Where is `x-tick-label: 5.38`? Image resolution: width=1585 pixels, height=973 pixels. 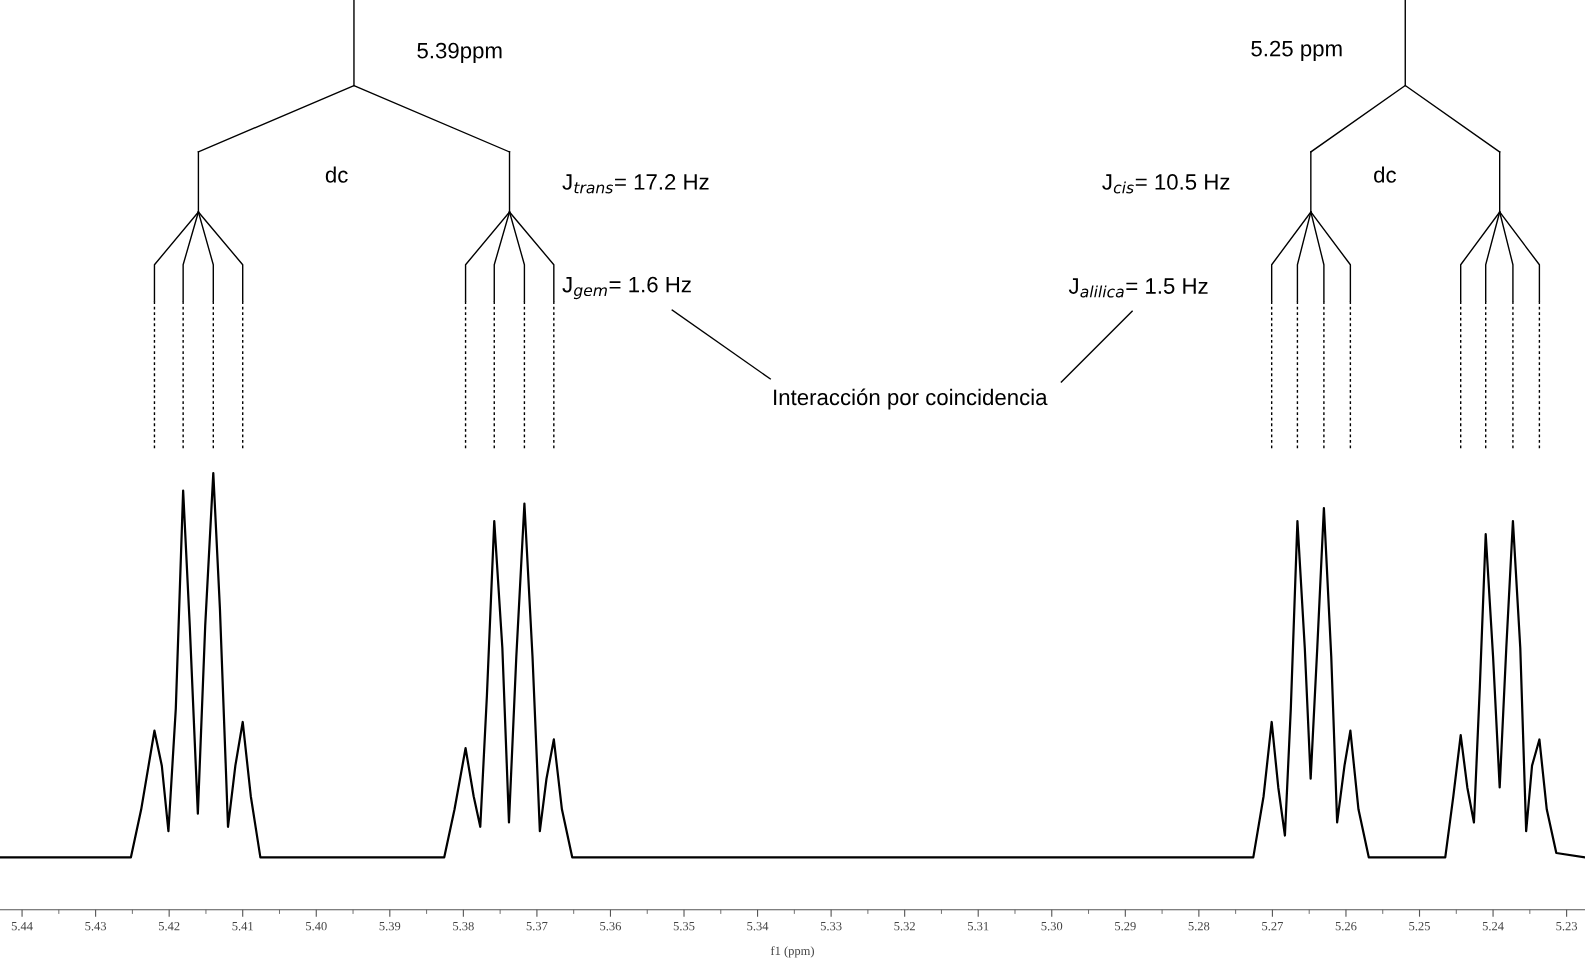
x-tick-label: 5.38 is located at coordinates (463, 926).